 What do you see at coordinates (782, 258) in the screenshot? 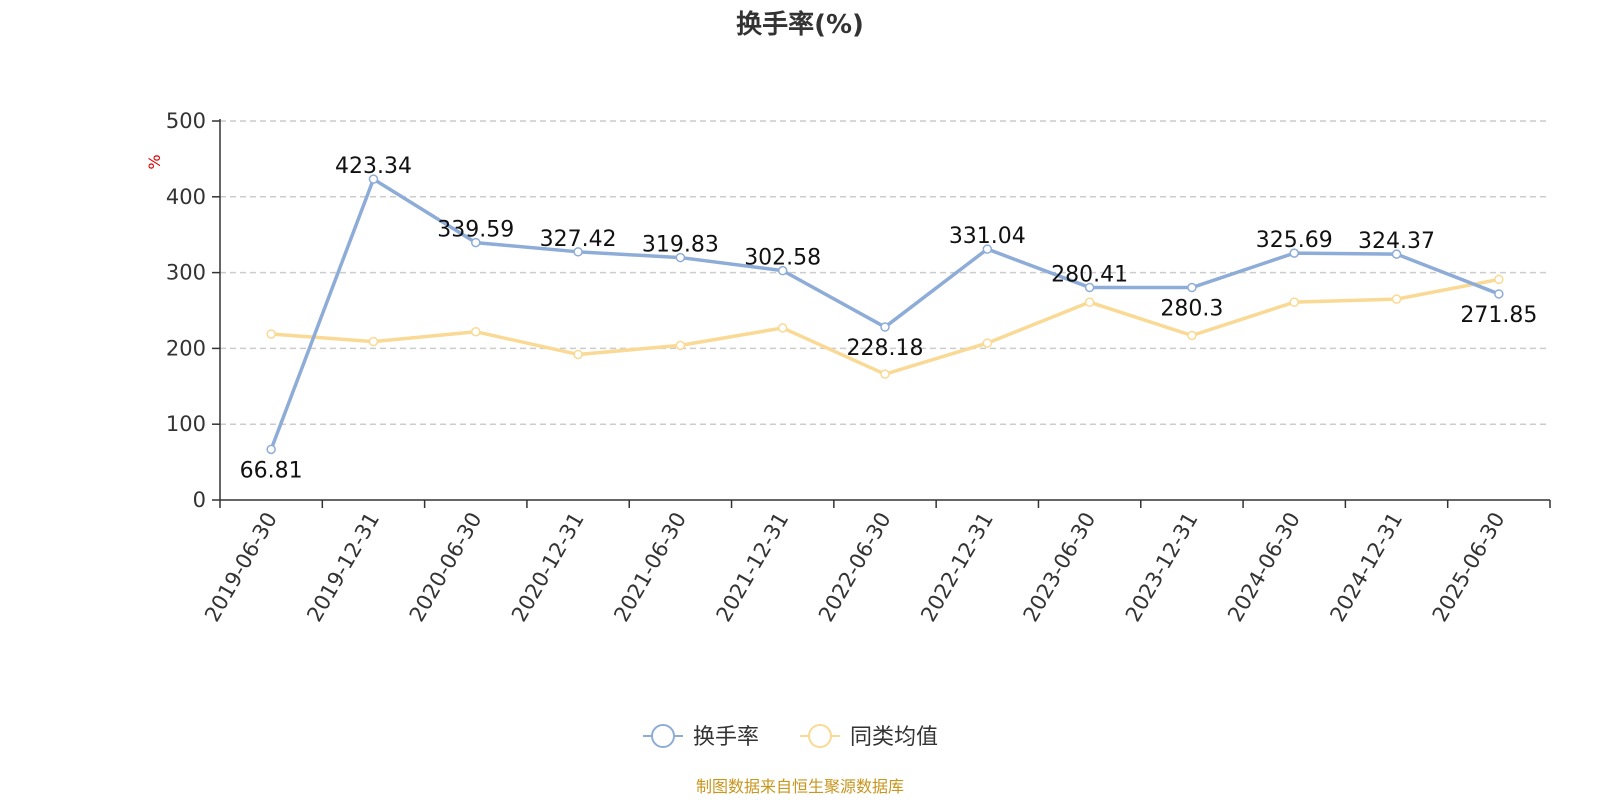
I see `data-label: 302.58` at bounding box center [782, 258].